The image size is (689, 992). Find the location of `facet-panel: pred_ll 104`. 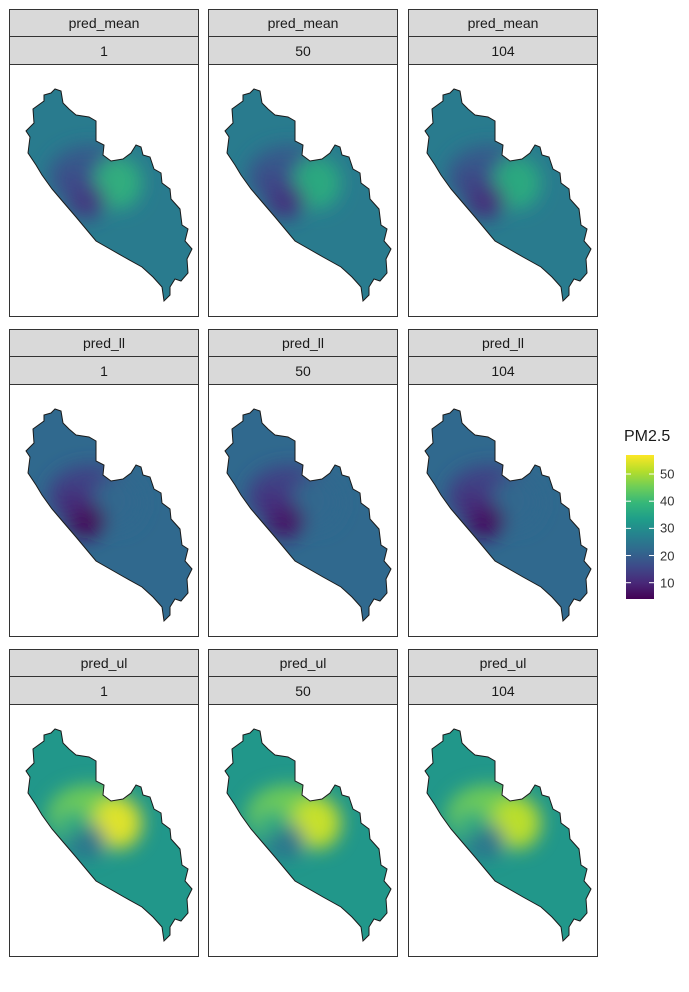

facet-panel: pred_ll 104 is located at coordinates (503, 483).